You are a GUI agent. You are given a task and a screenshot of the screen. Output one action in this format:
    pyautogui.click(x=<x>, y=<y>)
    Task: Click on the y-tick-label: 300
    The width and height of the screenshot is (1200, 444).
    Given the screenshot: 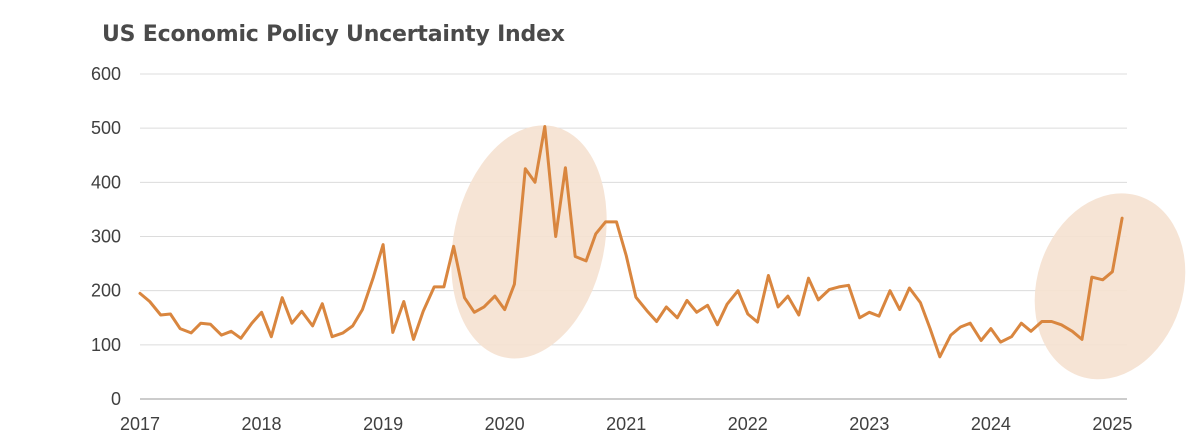 What is the action you would take?
    pyautogui.click(x=106, y=237)
    